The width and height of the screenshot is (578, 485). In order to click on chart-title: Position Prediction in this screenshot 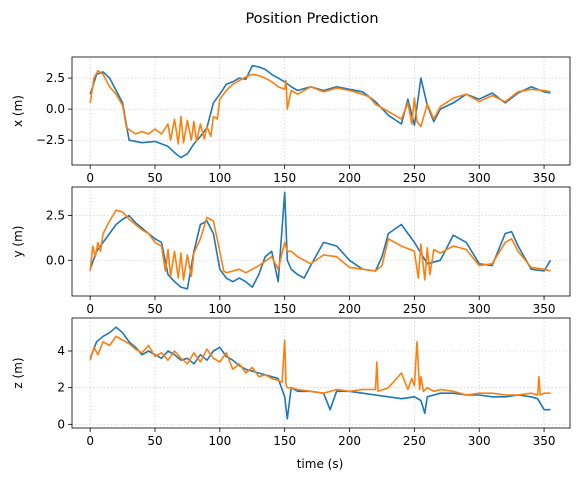, I will do `click(311, 19)`.